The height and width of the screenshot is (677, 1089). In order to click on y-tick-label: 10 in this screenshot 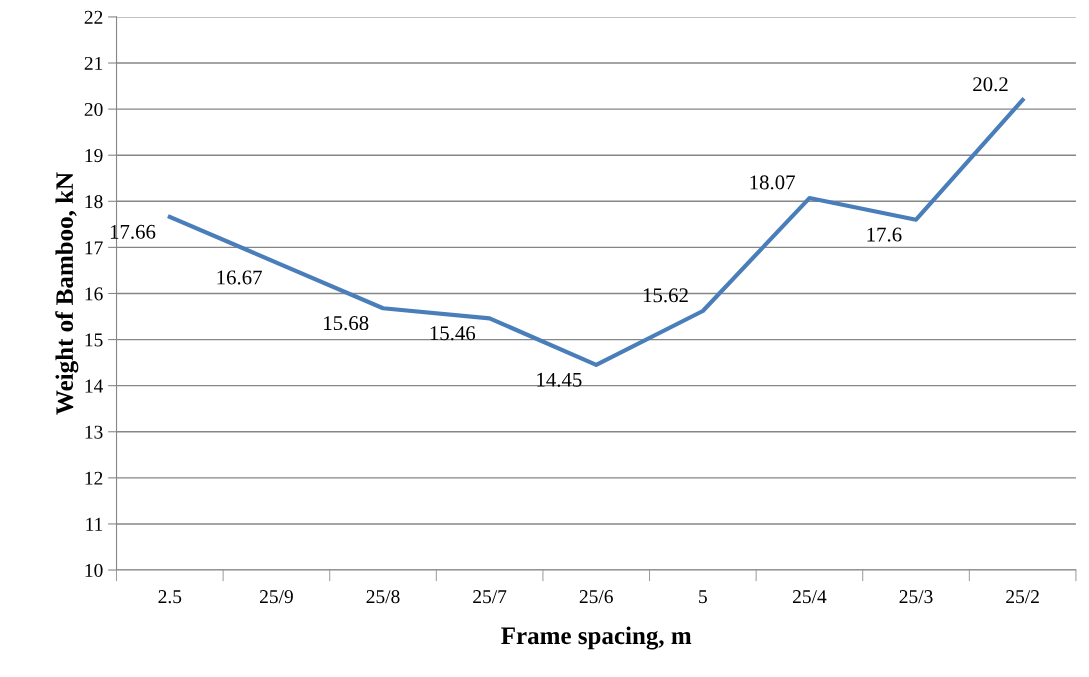, I will do `click(94, 570)`.